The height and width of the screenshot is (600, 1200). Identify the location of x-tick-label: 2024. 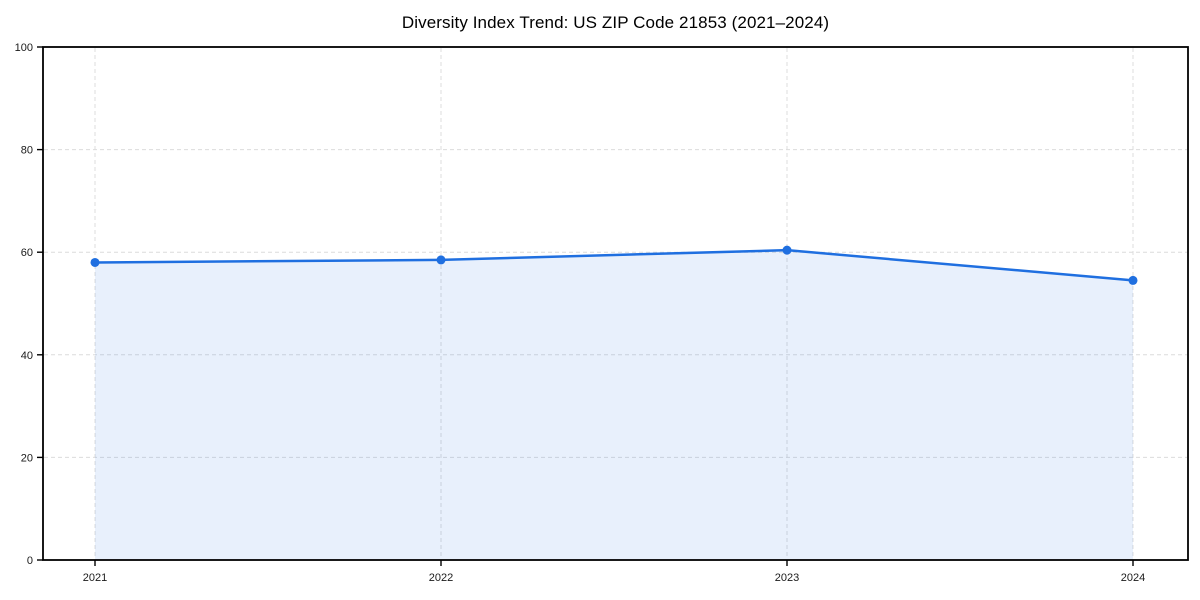
(1133, 578).